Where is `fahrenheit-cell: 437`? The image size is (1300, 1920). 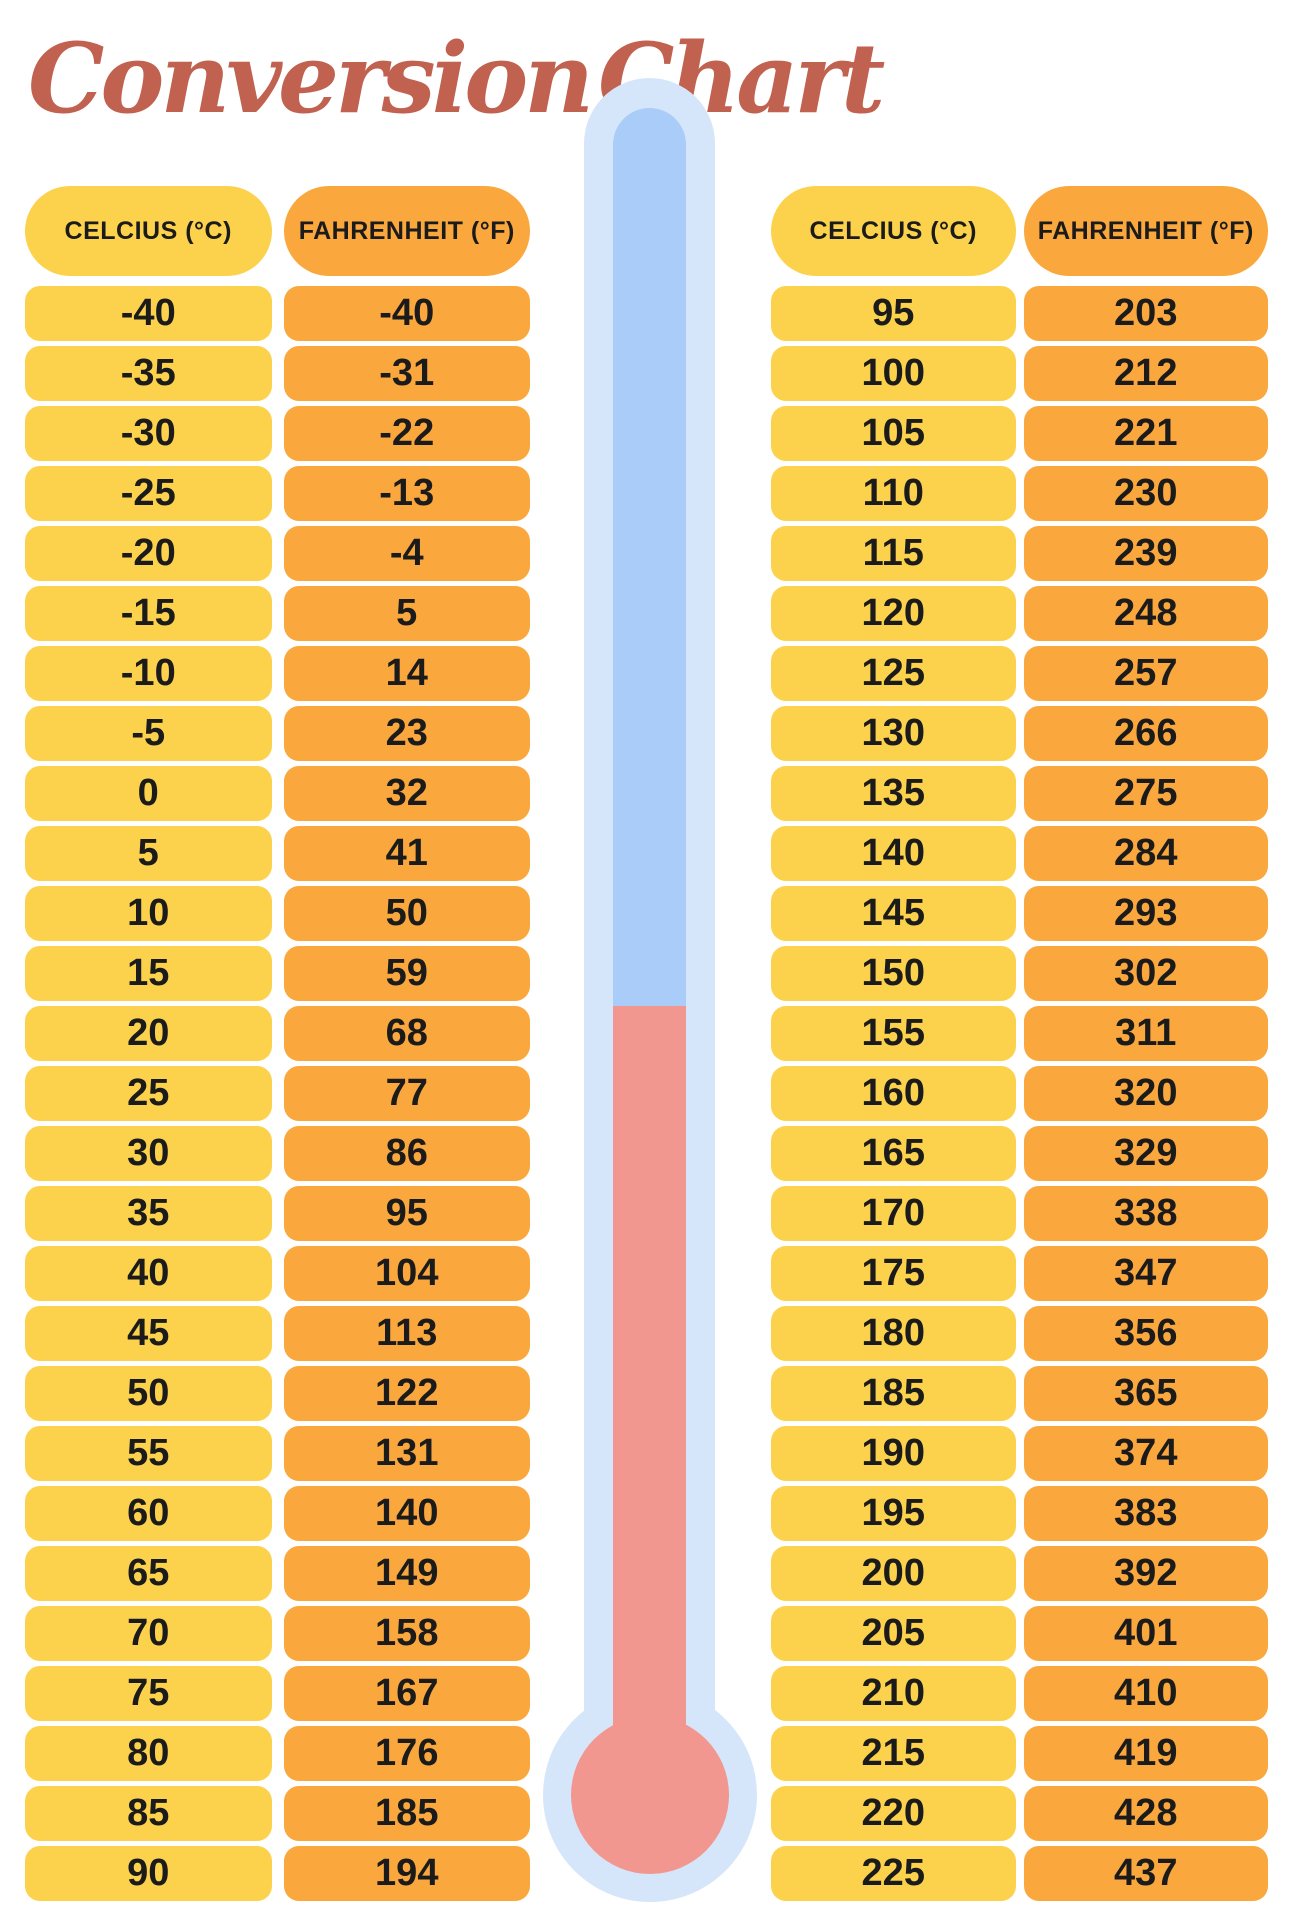 fahrenheit-cell: 437 is located at coordinates (1145, 1873).